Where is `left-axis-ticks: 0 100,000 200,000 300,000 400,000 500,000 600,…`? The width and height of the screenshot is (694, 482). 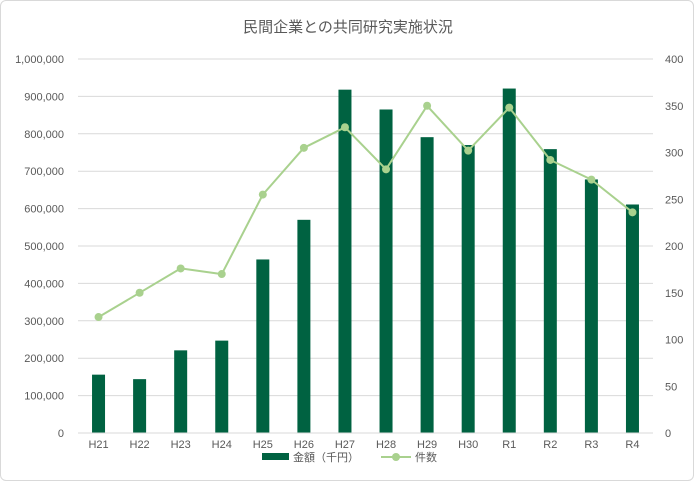
left-axis-ticks: 0 100,000 200,000 300,000 400,000 500,000 600,… is located at coordinates (39, 247).